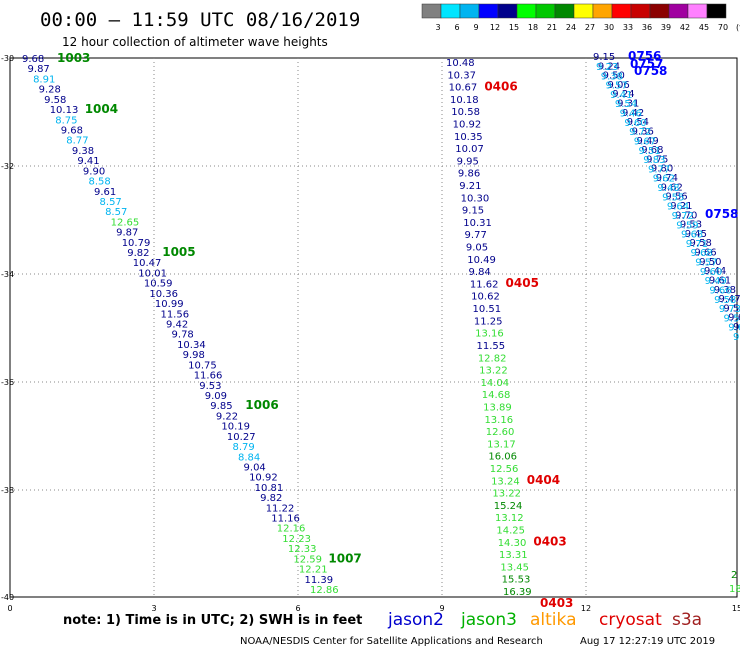  Describe the element at coordinates (488, 620) in the screenshot. I see `legend-jason3: jason3` at that location.